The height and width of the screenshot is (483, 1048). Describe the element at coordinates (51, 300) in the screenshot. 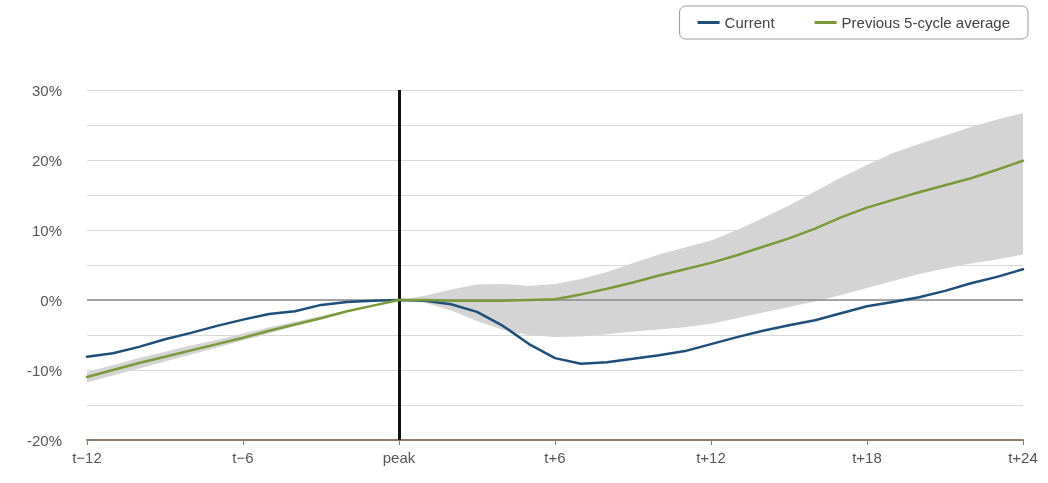

I see `y-tick-label: 0%` at that location.